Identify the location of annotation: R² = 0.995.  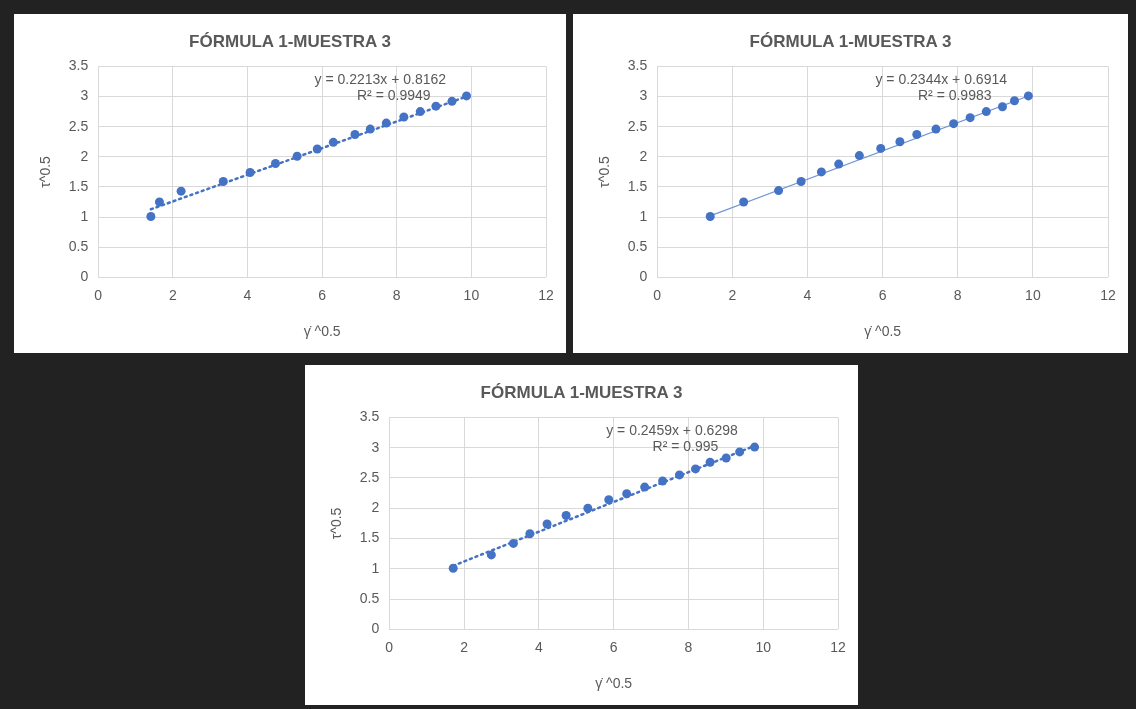
(685, 446).